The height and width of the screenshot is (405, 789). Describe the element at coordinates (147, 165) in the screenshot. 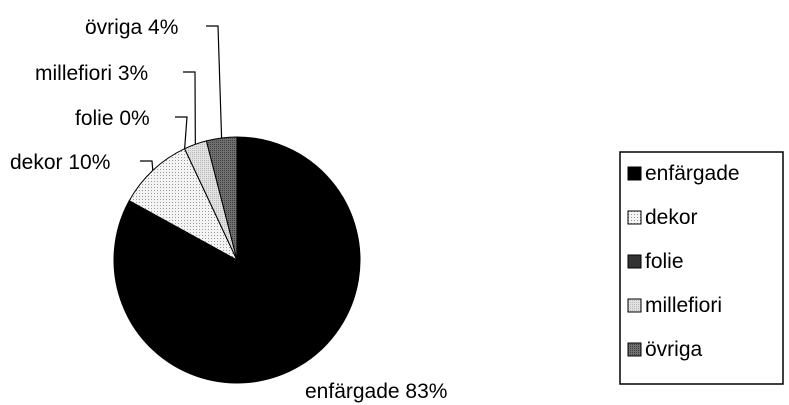

I see `leader-line-dekor` at that location.